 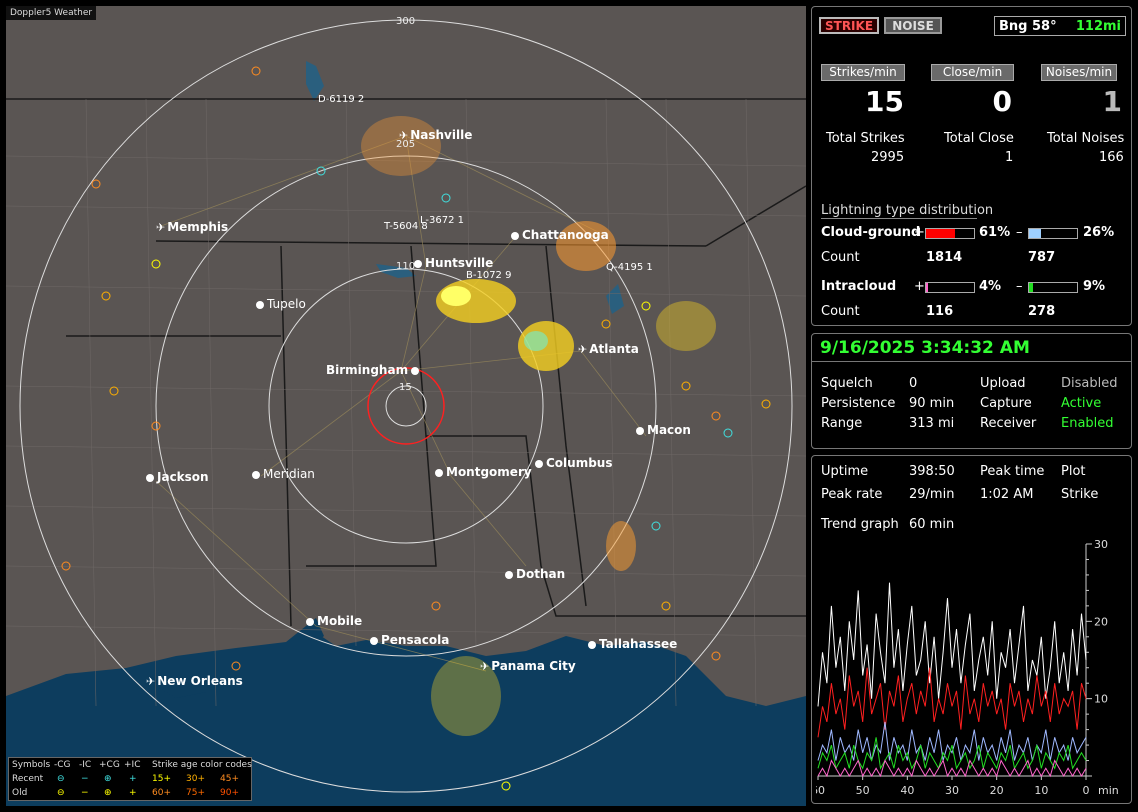 What do you see at coordinates (932, 471) in the screenshot?
I see `uptime-value: 398:50` at bounding box center [932, 471].